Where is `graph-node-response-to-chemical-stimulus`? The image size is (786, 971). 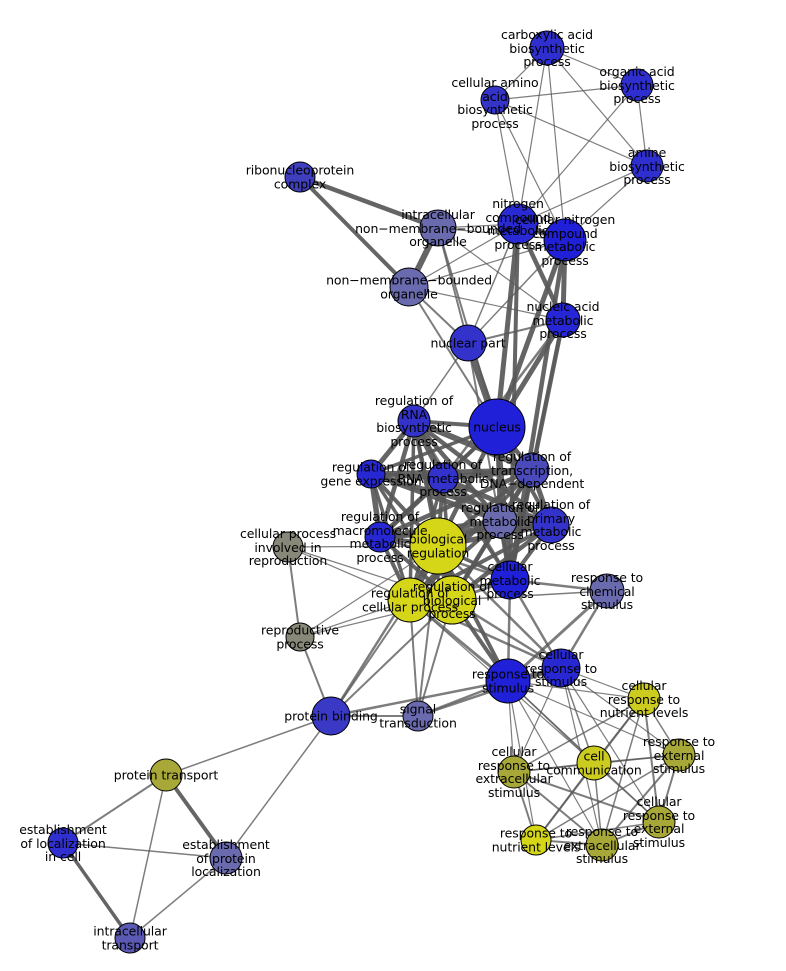
graph-node-response-to-chemical-stimulus is located at coordinates (607, 591).